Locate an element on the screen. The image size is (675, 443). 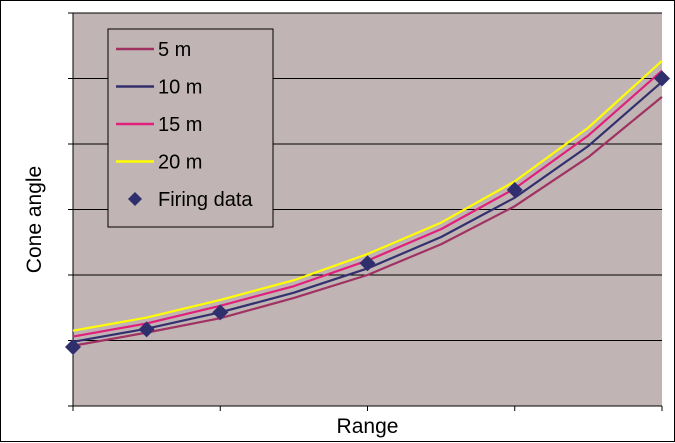
legend-label: 10 m is located at coordinates (180, 88).